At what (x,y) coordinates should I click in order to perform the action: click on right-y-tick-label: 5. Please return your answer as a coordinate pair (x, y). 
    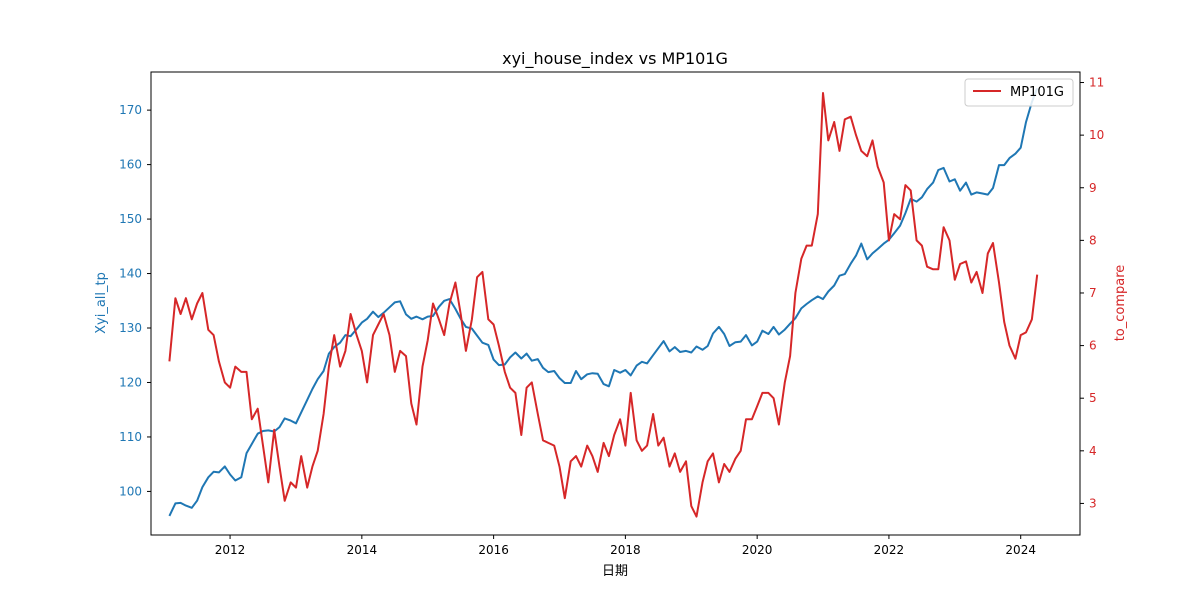
    Looking at the image, I should click on (1093, 398).